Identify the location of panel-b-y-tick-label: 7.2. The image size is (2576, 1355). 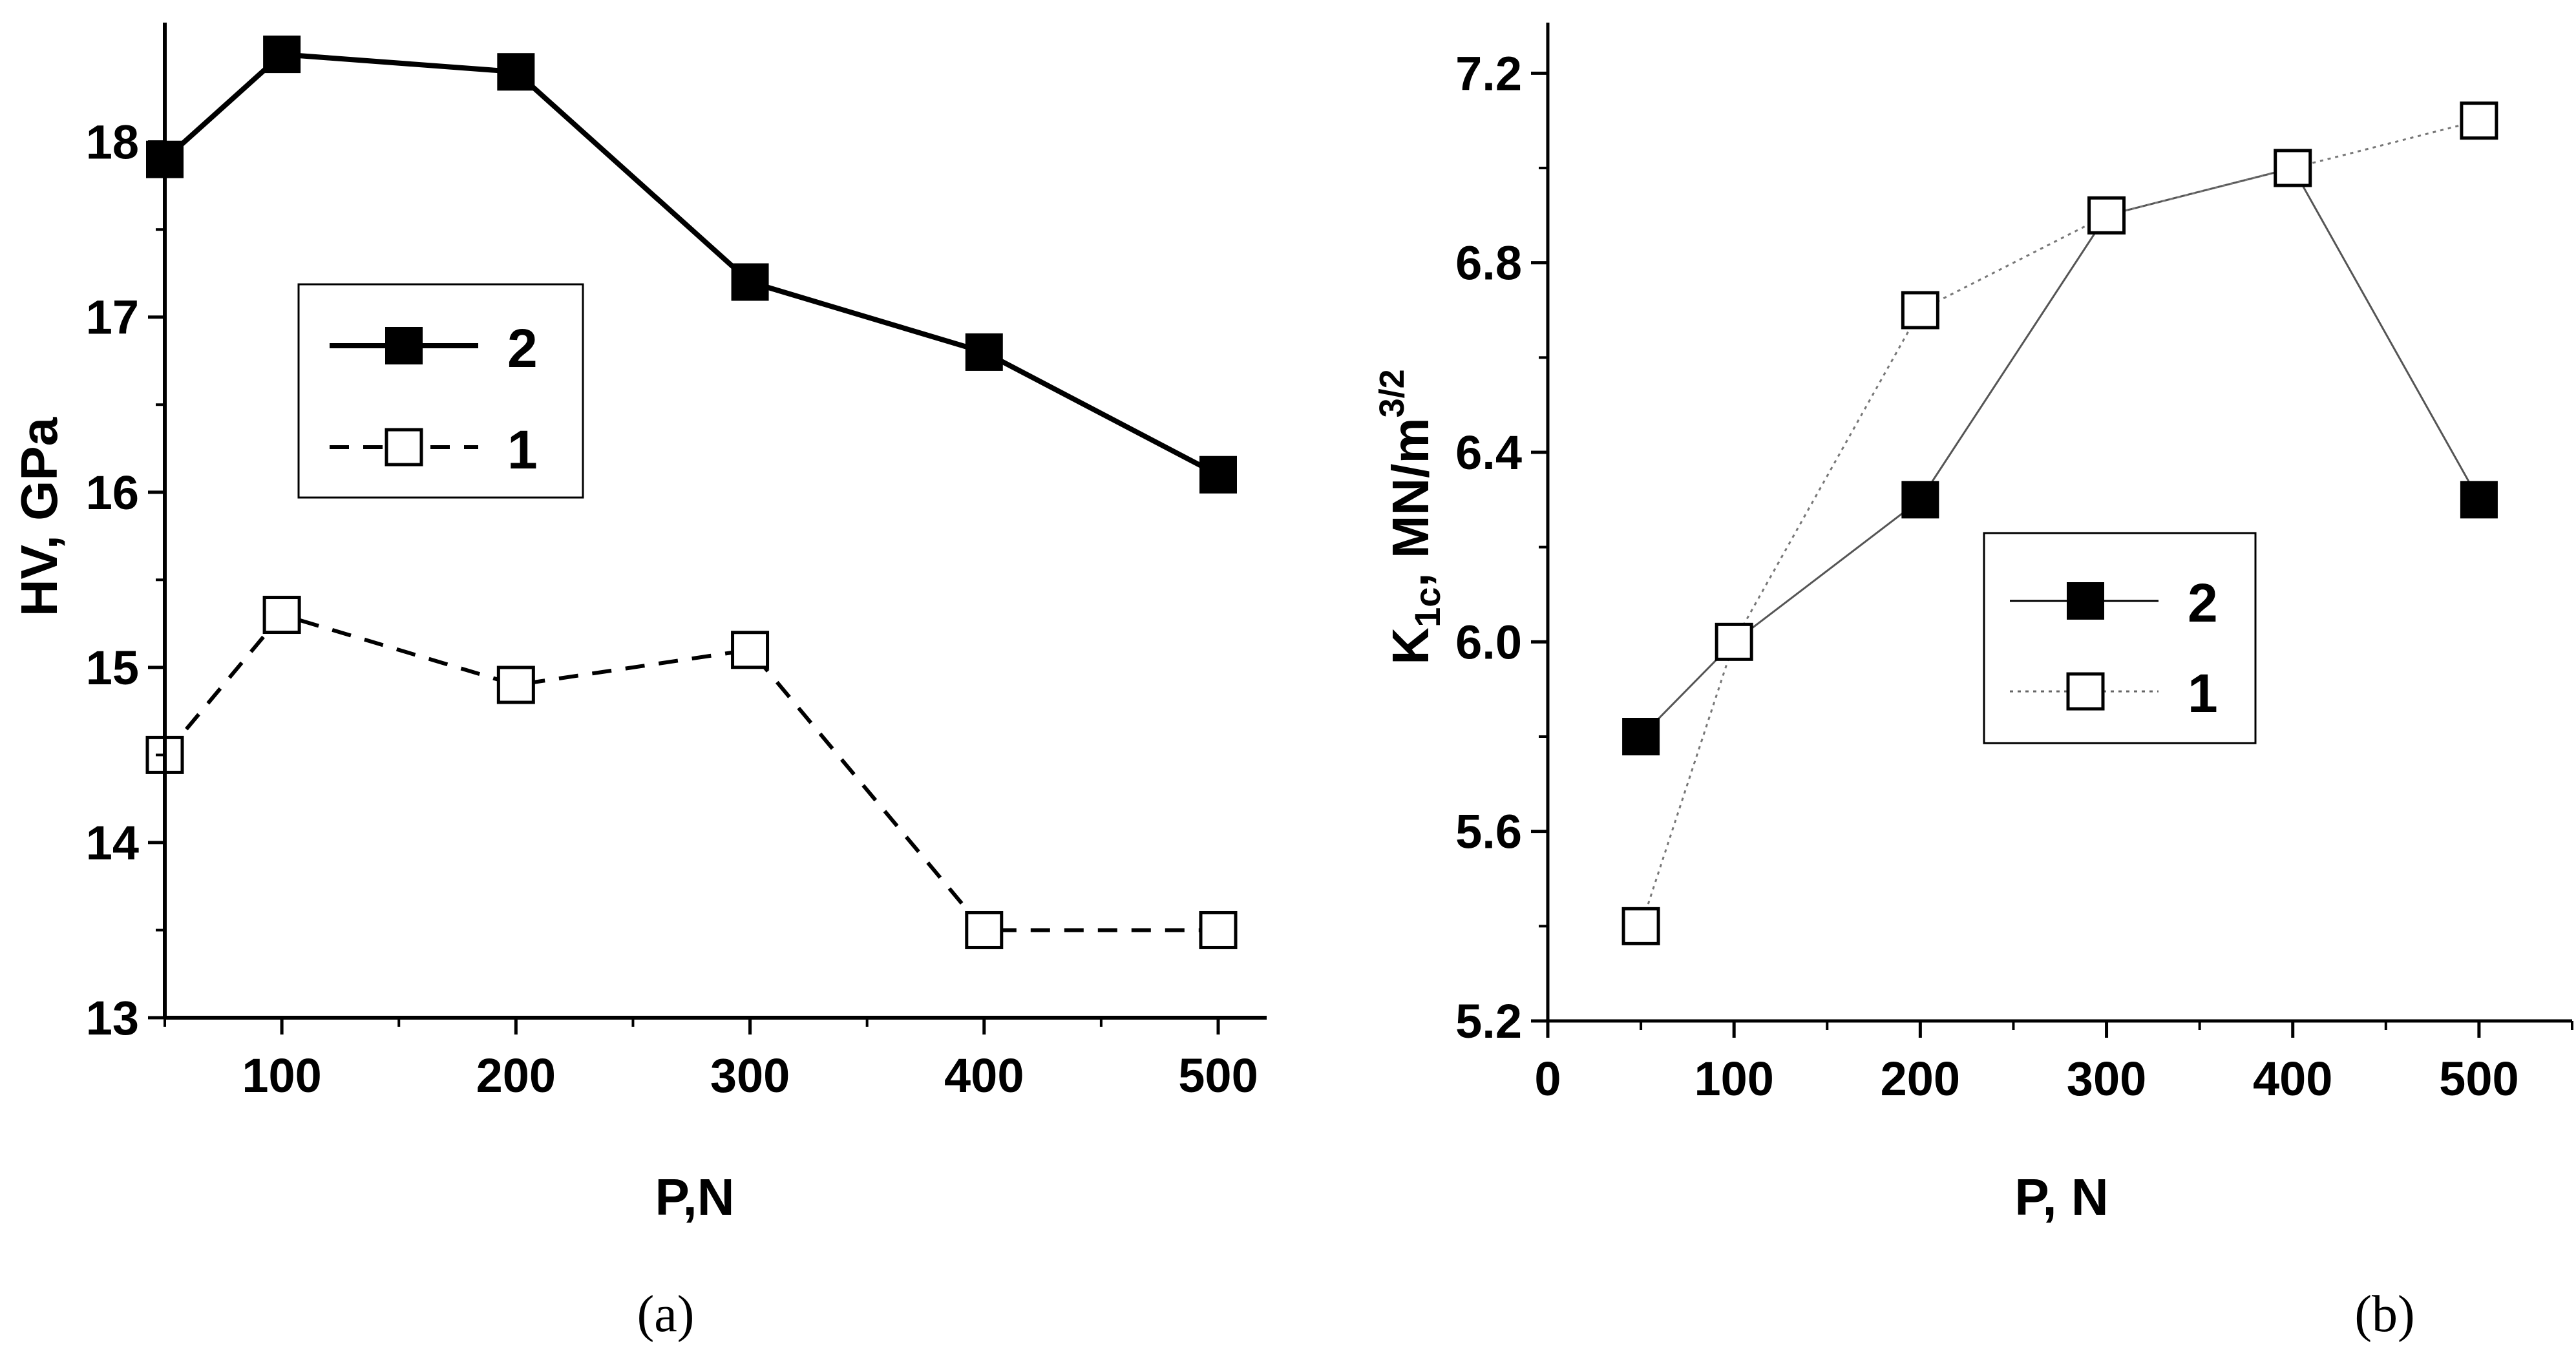
(1488, 73).